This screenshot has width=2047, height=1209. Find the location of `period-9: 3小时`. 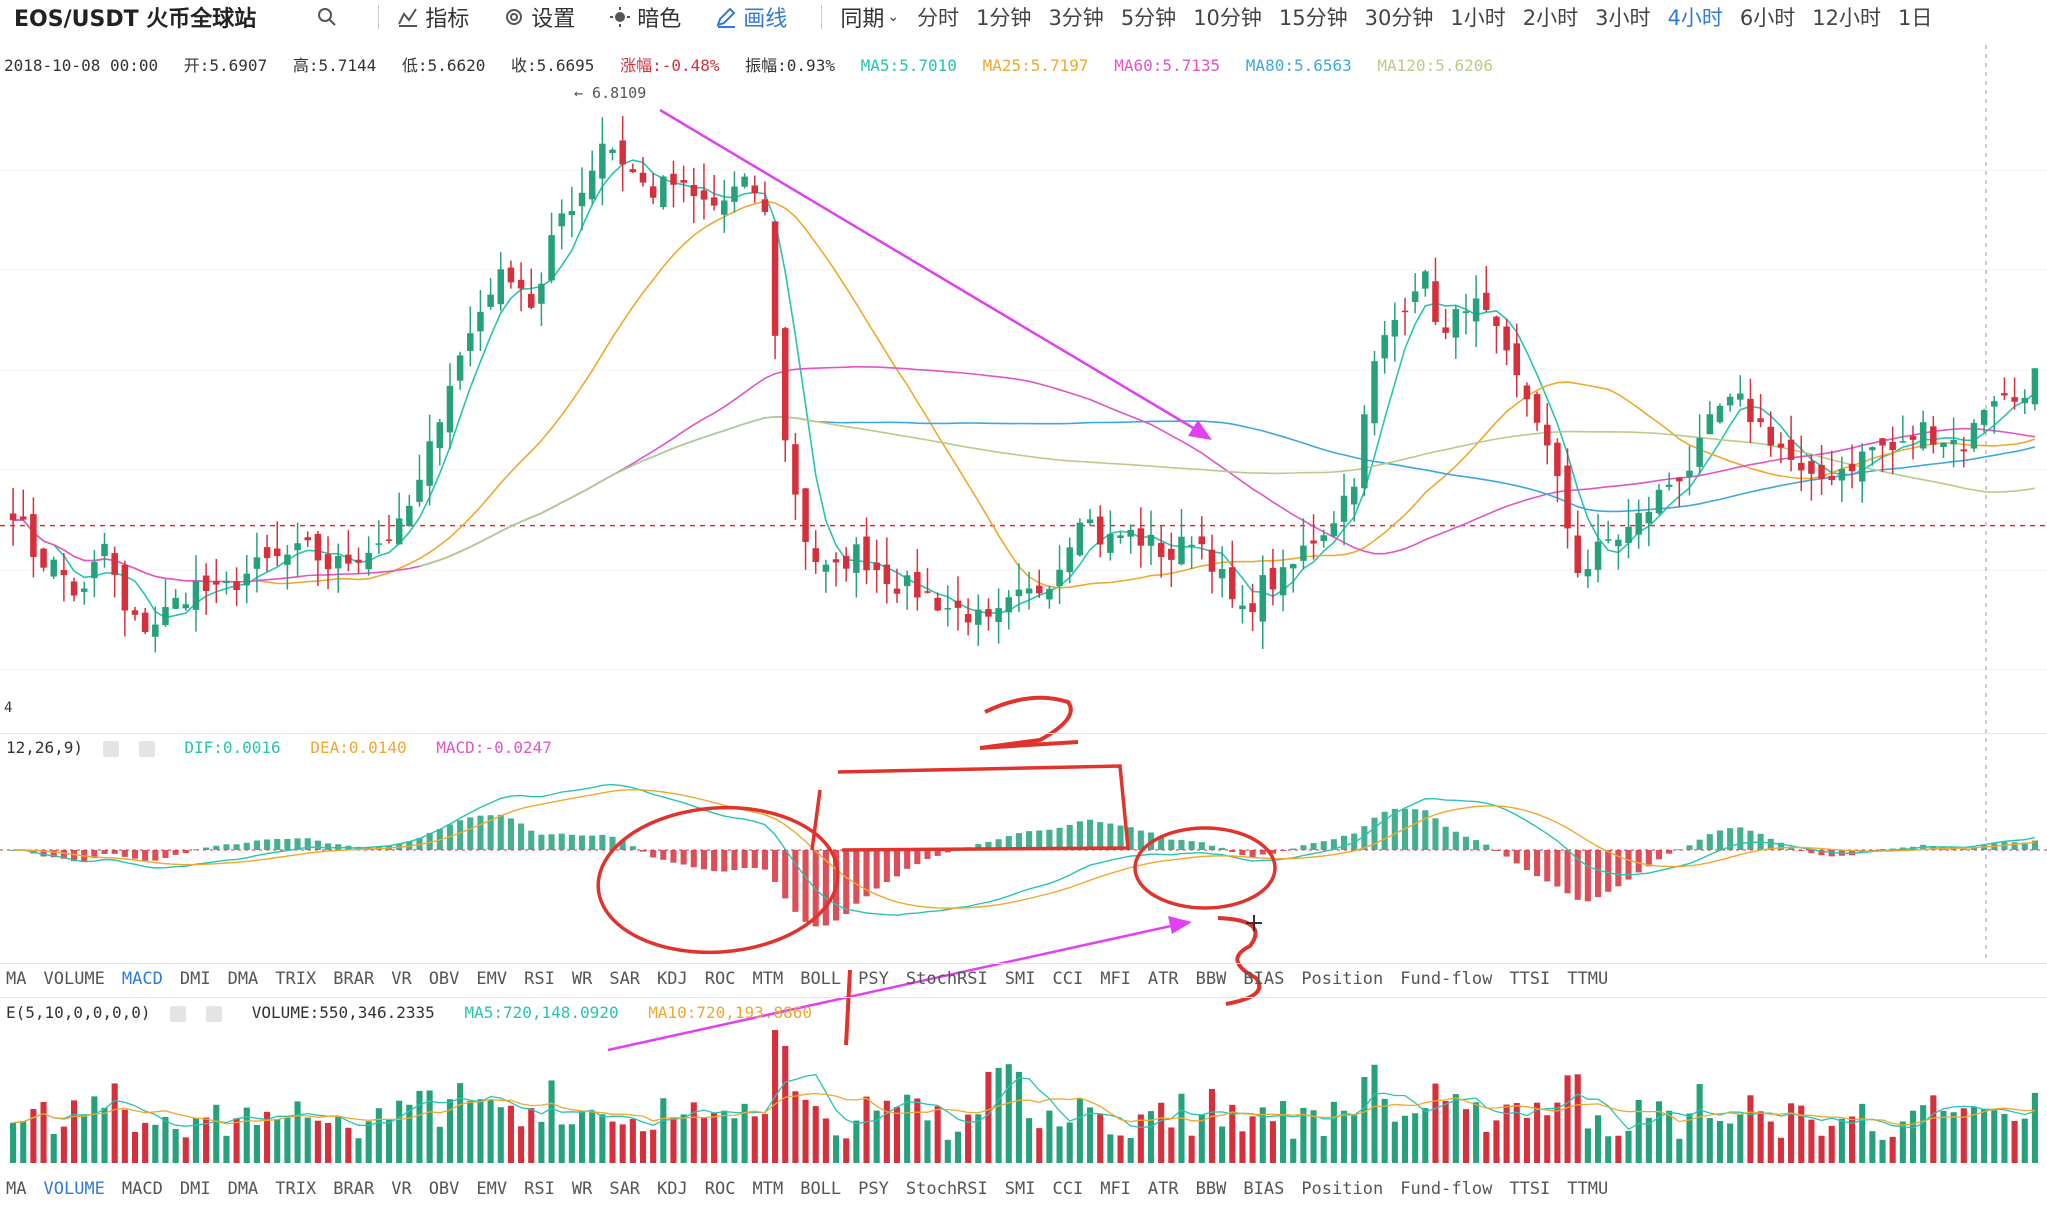

period-9: 3小时 is located at coordinates (1623, 18).